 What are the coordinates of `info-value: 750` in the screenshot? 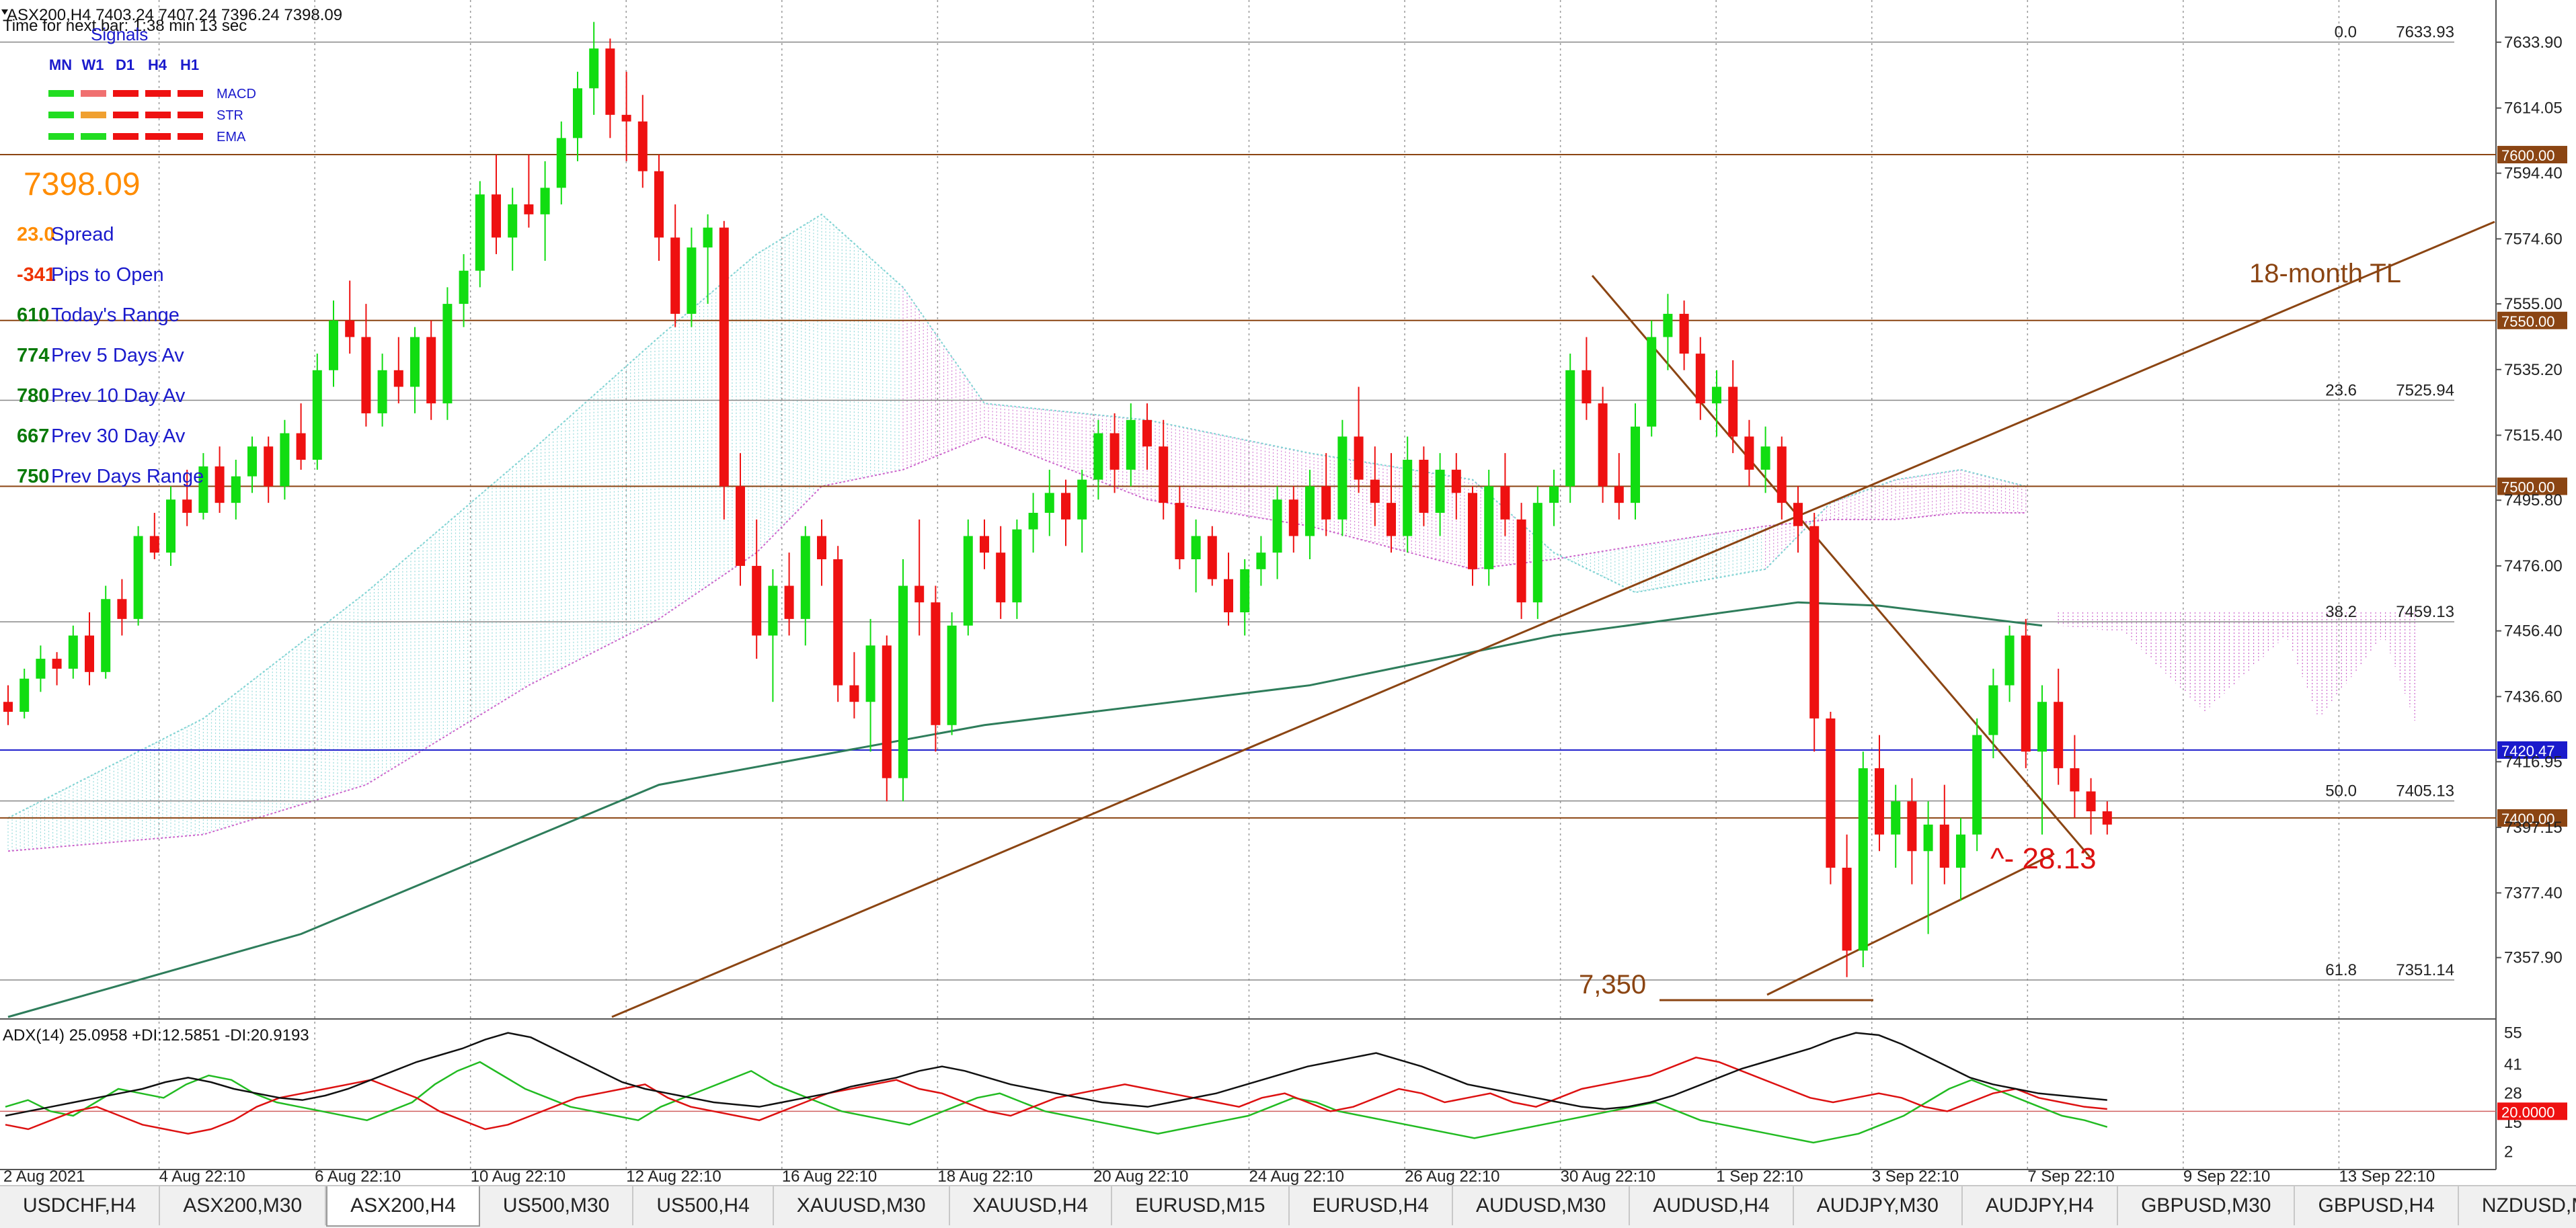 It's located at (33, 477).